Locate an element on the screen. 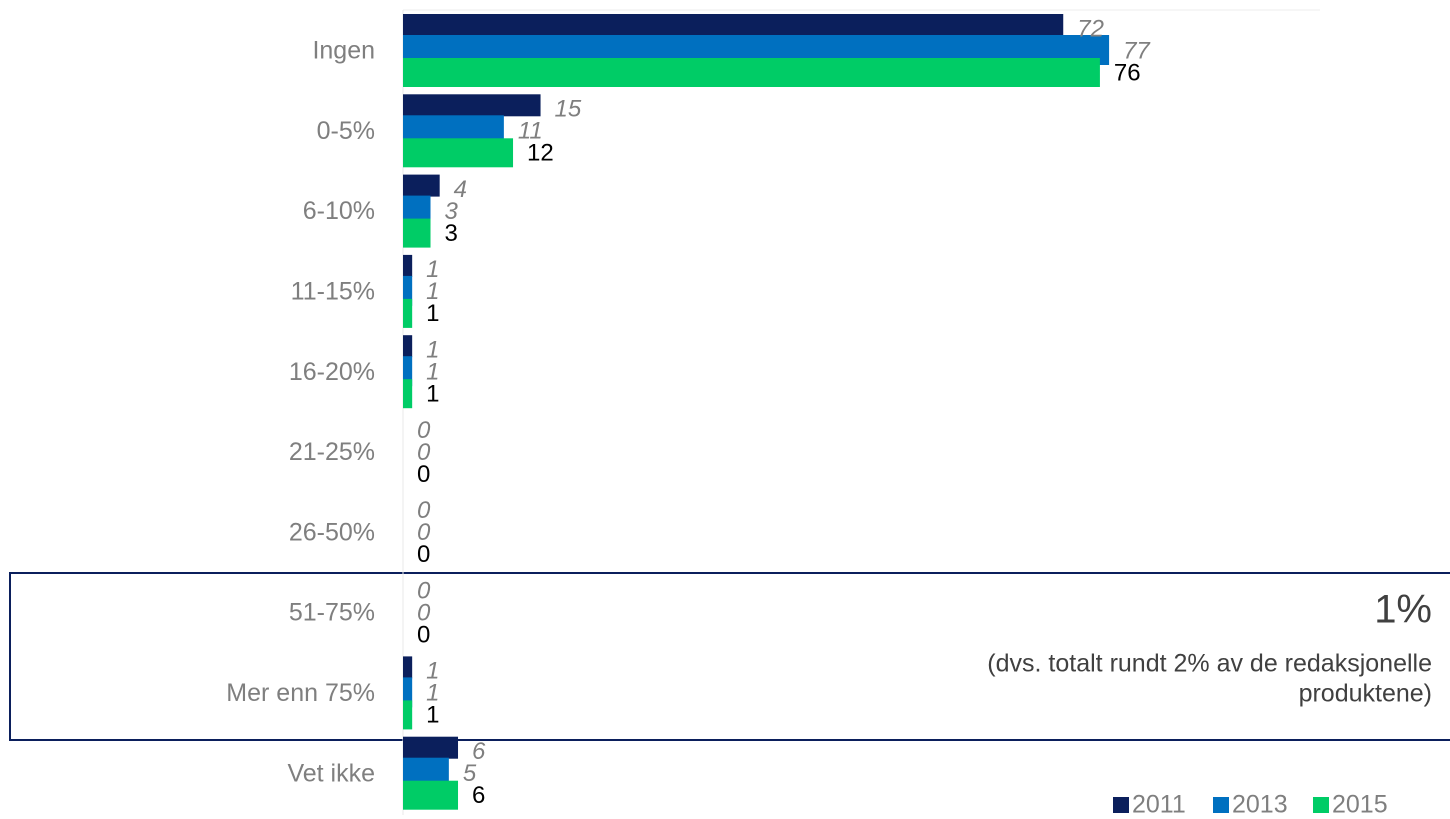 The width and height of the screenshot is (1450, 819). y-tick-label: Vet ikke is located at coordinates (331, 773).